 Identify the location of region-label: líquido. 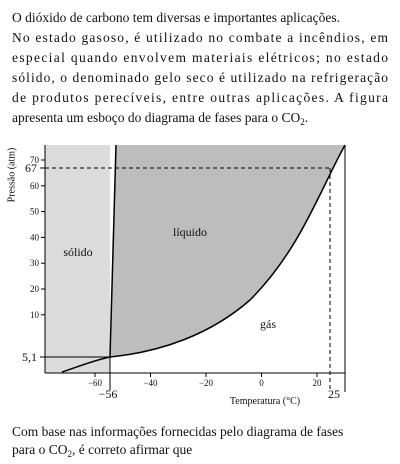
(190, 232).